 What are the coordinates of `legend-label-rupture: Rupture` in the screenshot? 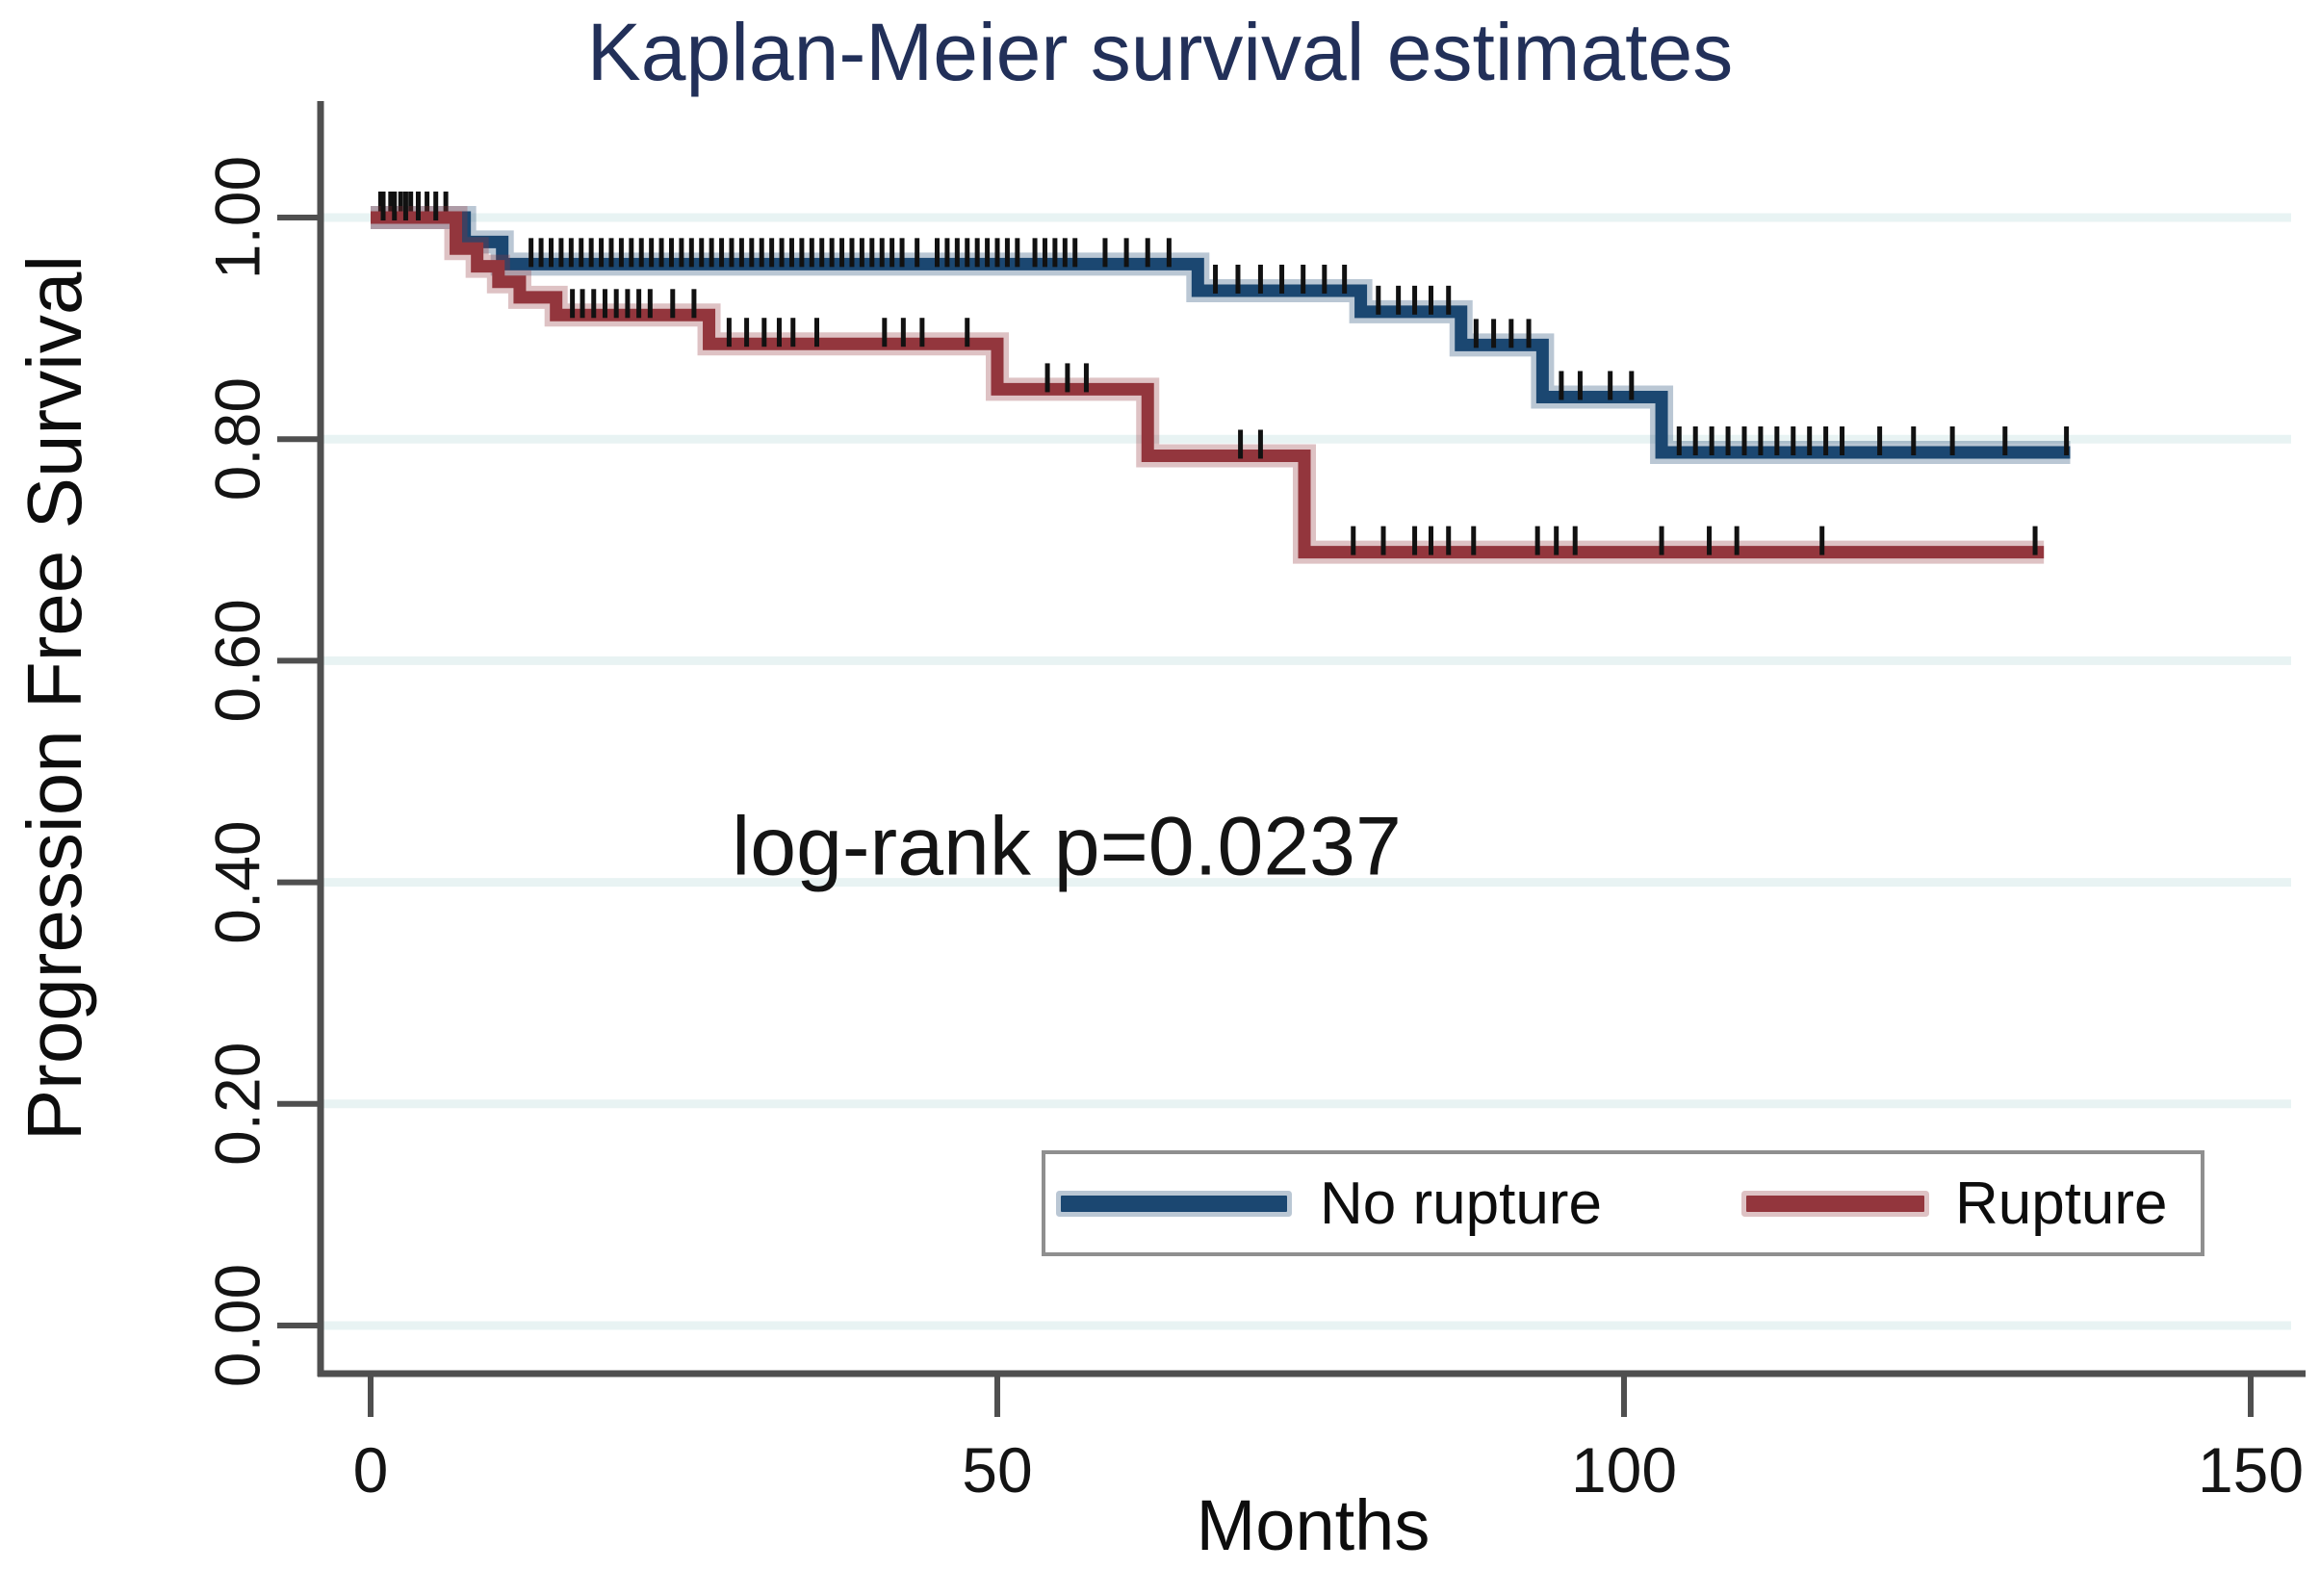 It's located at (2061, 1203).